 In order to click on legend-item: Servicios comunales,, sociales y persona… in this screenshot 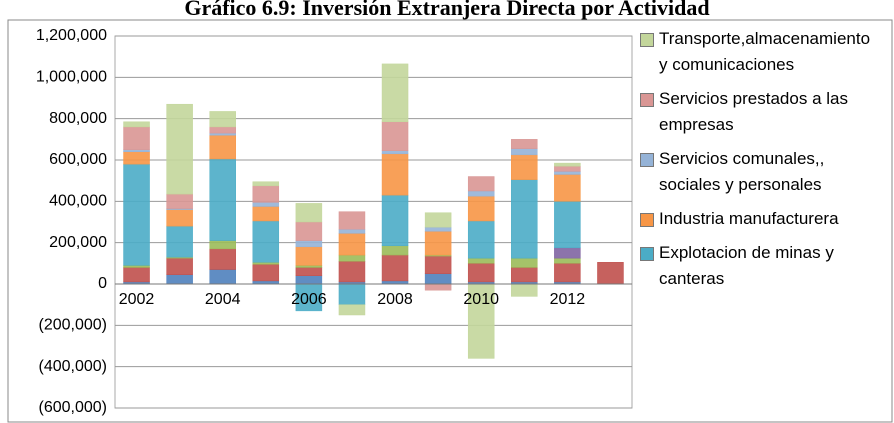, I will do `click(765, 172)`.